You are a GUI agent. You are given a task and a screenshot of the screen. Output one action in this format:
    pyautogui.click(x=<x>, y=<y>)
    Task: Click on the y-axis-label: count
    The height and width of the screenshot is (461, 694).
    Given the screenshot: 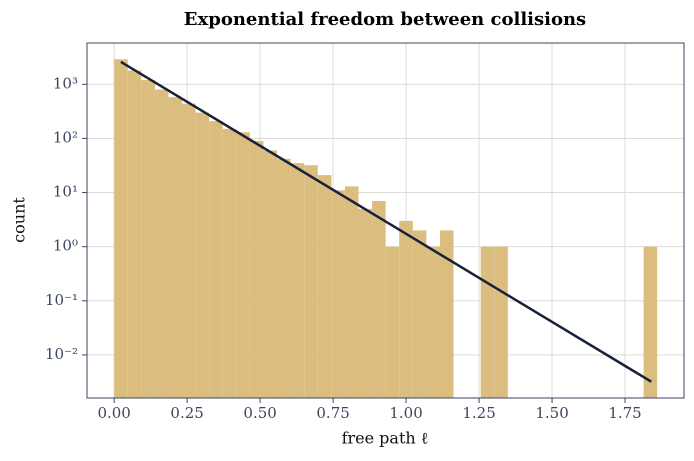 What is the action you would take?
    pyautogui.click(x=19, y=220)
    